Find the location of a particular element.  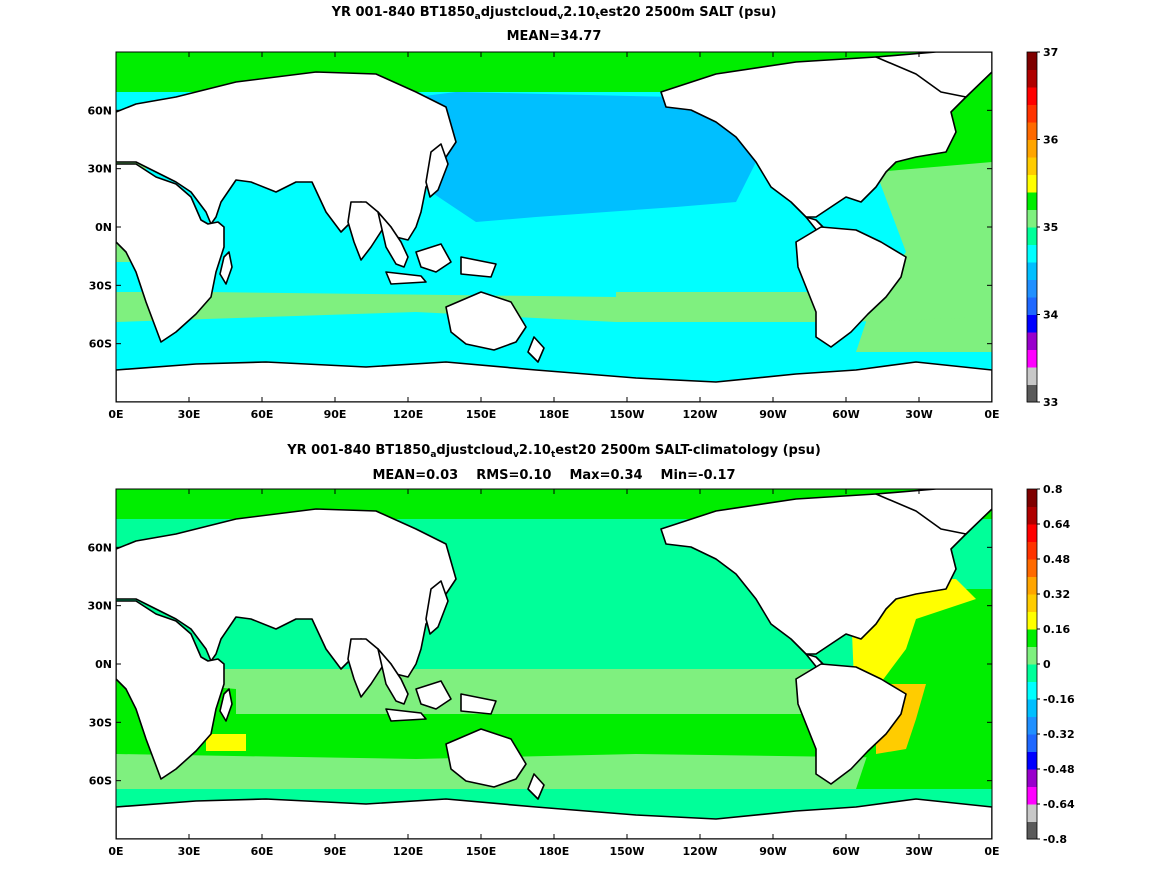

colorbar-label: 37 is located at coordinates (1050, 52).